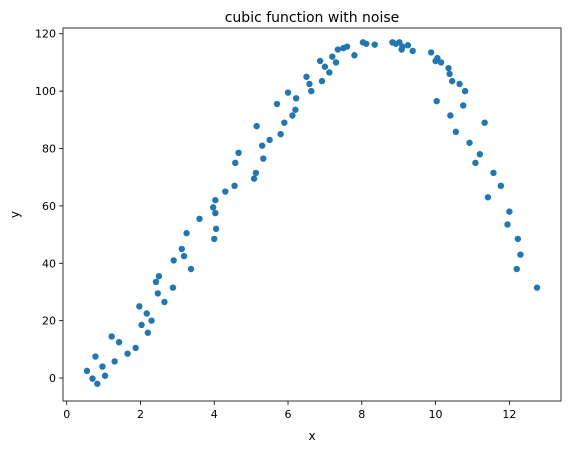  What do you see at coordinates (66, 414) in the screenshot?
I see `x-tick-label: 0` at bounding box center [66, 414].